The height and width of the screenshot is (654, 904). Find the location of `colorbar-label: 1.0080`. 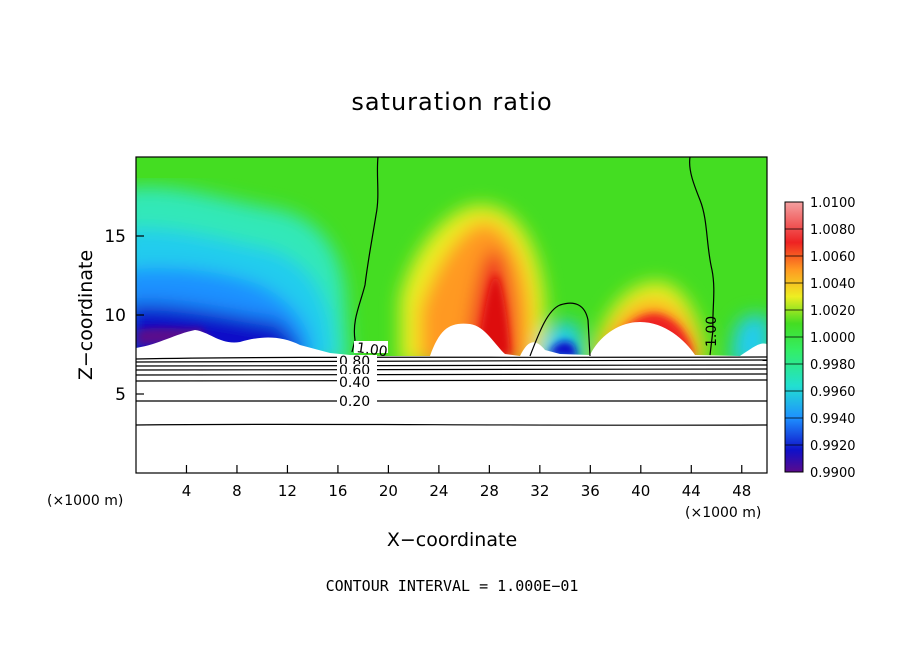

colorbar-label: 1.0080 is located at coordinates (833, 230).